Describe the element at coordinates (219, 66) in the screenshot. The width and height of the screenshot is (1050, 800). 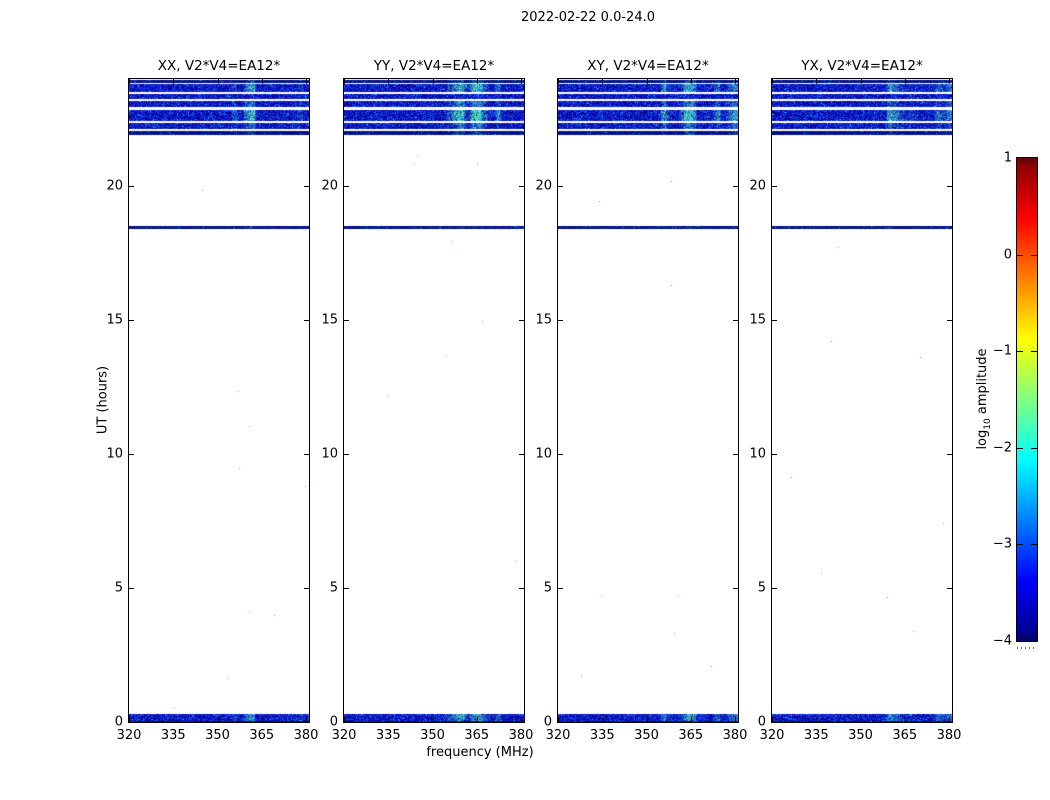
I see `panel-title-xx: XX, V2*V4=EA12*` at that location.